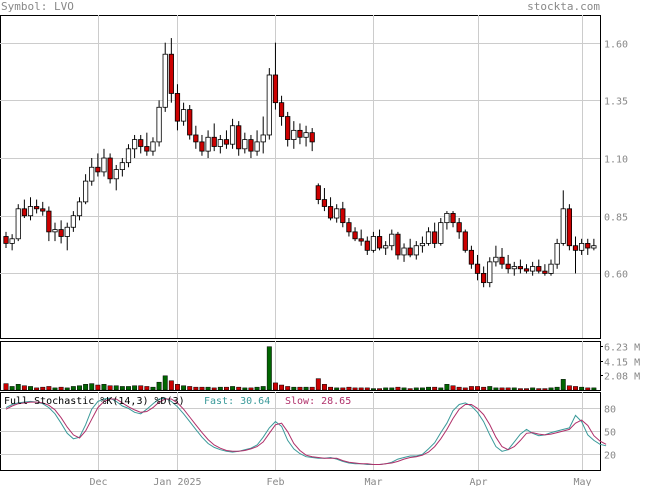  What do you see at coordinates (300, 368) in the screenshot?
I see `volume-bars` at bounding box center [300, 368].